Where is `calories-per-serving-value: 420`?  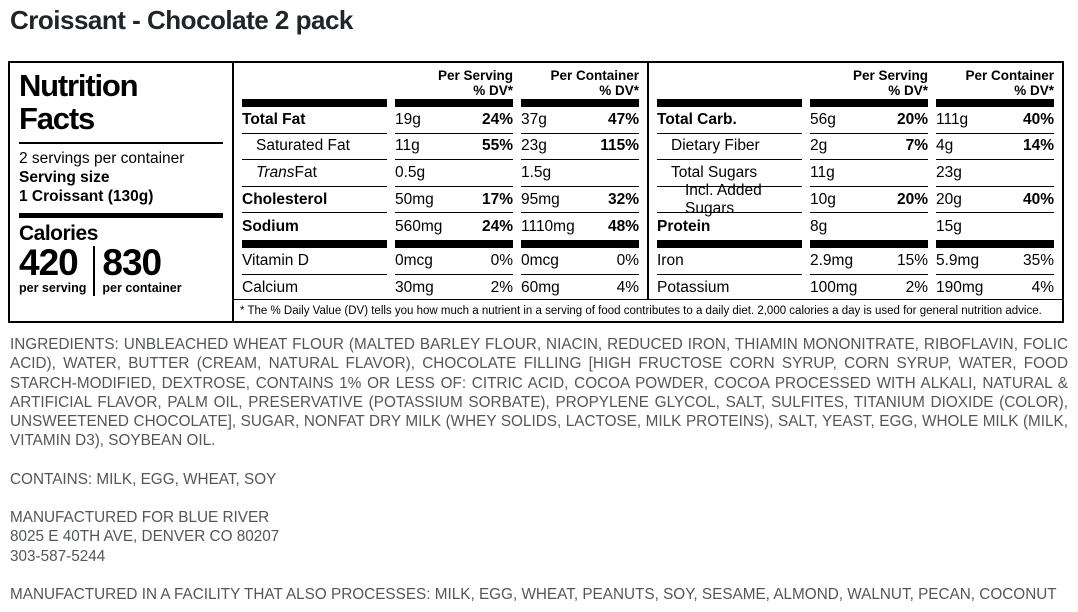
calories-per-serving-value: 420 is located at coordinates (49, 262).